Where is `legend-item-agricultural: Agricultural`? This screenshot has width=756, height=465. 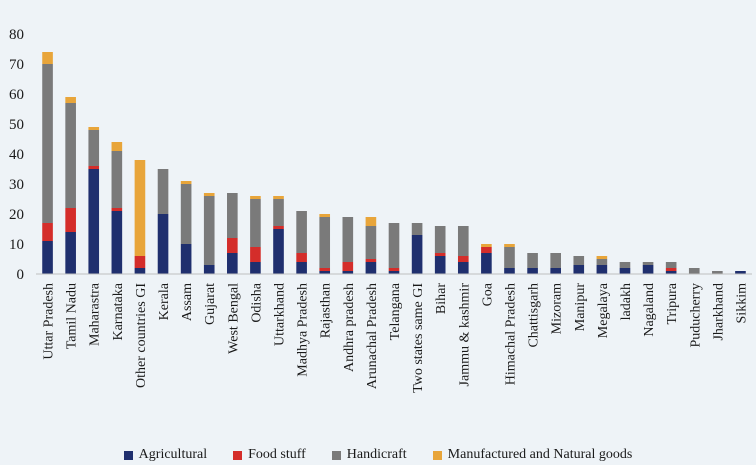
legend-item-agricultural: Agricultural is located at coordinates (165, 455).